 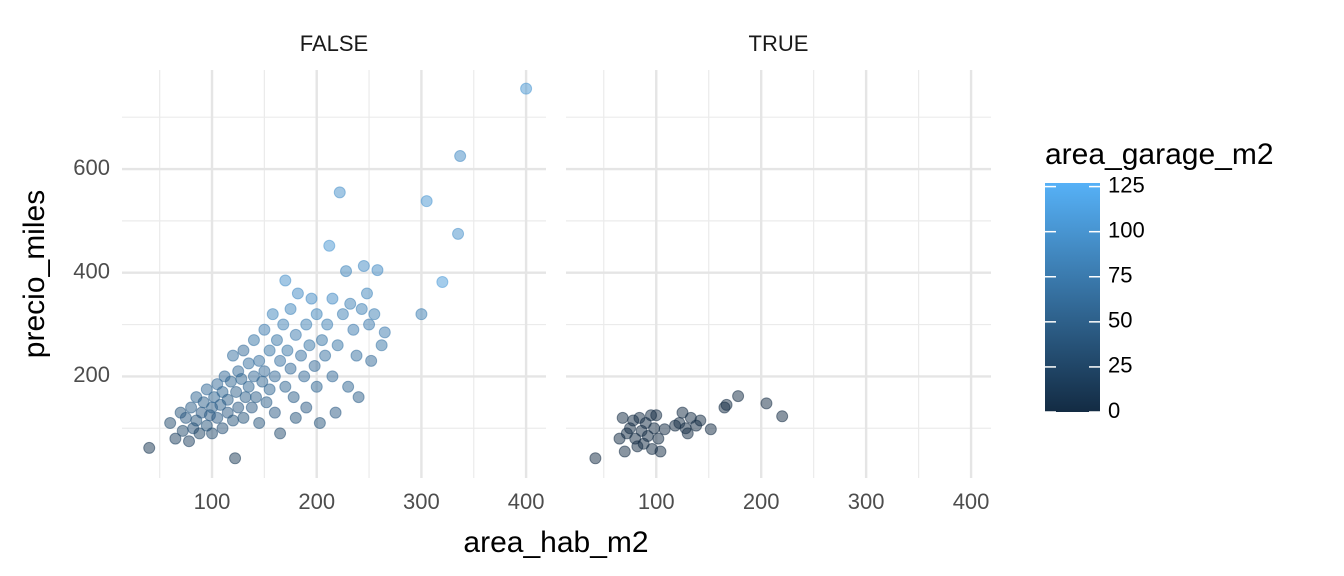 I want to click on colorbar, so click(x=1072, y=297).